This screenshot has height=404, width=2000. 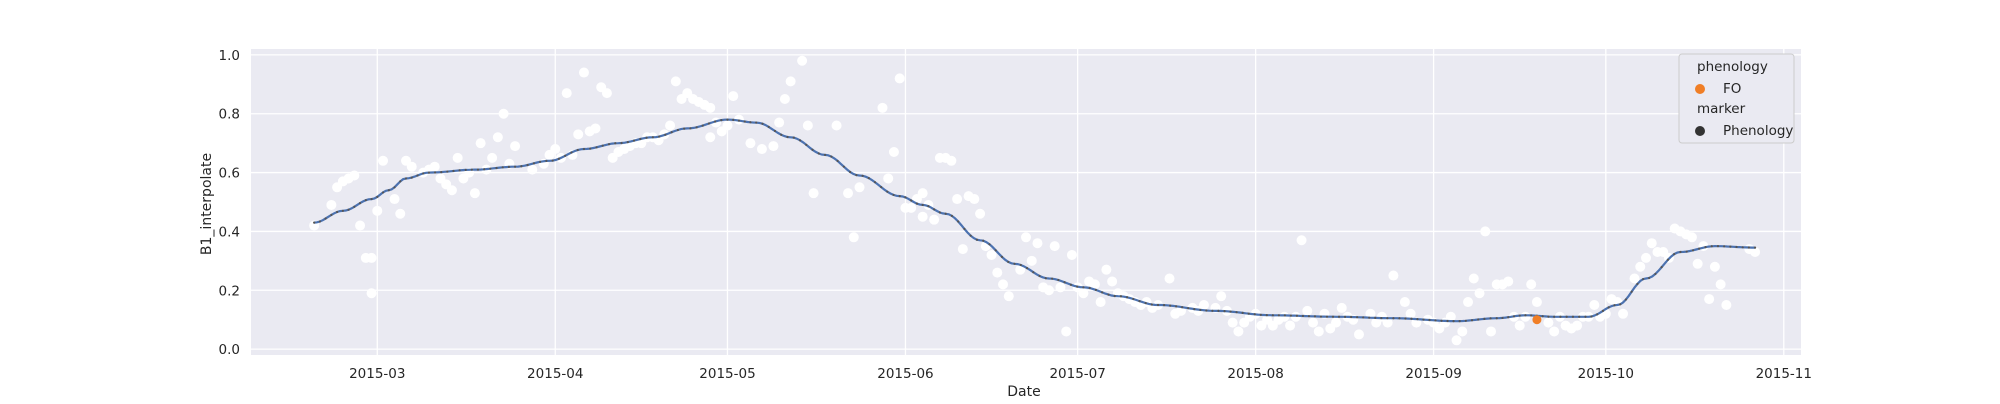 What do you see at coordinates (207, 204) in the screenshot?
I see `y-axis-label: B1_interpolate` at bounding box center [207, 204].